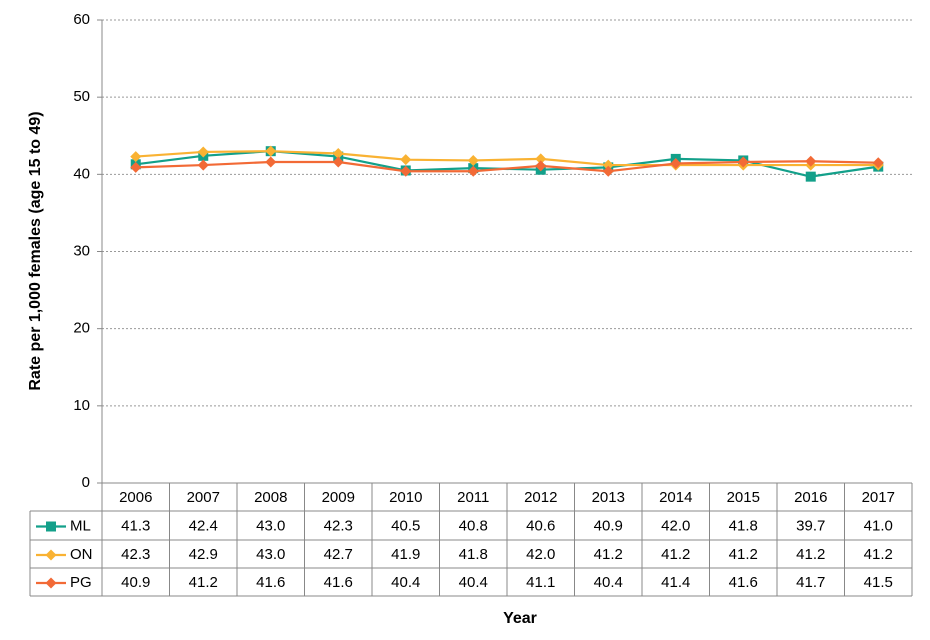 The height and width of the screenshot is (640, 930). I want to click on table-value: 41.3, so click(135, 525).